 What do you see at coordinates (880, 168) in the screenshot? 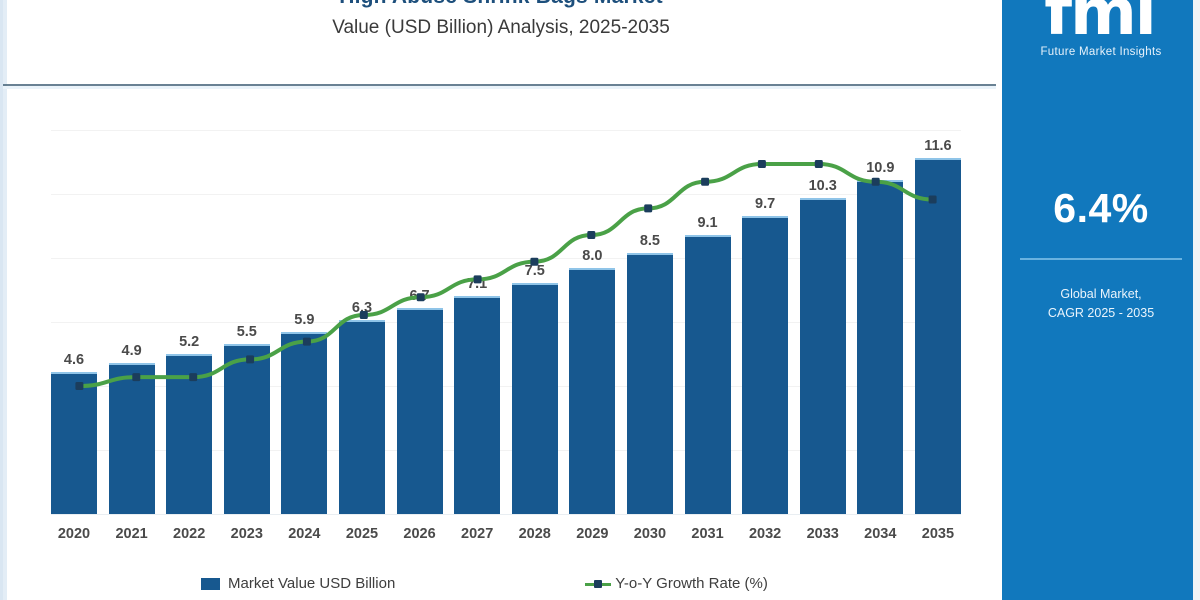
I see `bar-value-label: 10.9` at bounding box center [880, 168].